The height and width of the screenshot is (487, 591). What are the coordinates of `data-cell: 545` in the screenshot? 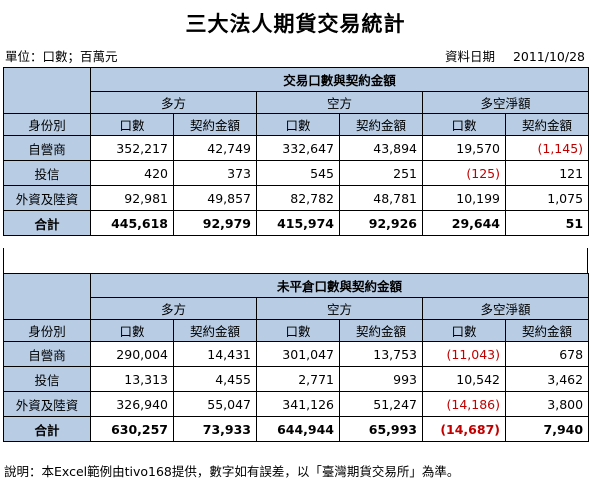 It's located at (298, 173).